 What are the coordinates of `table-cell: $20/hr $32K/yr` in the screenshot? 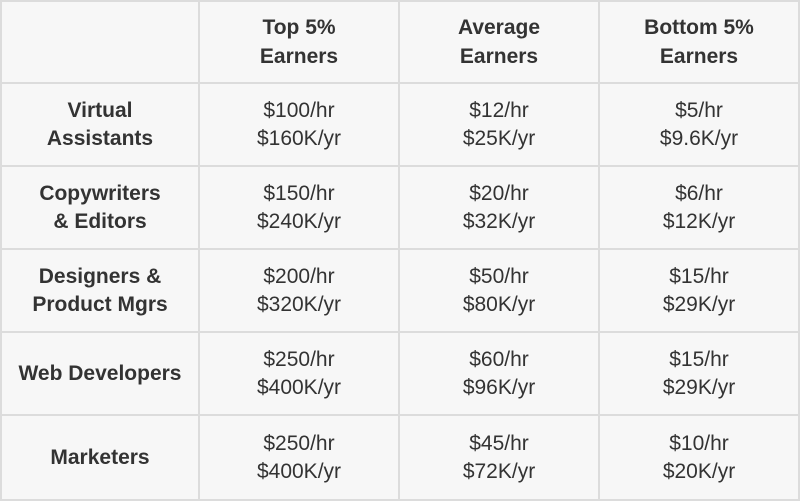 It's located at (500, 208).